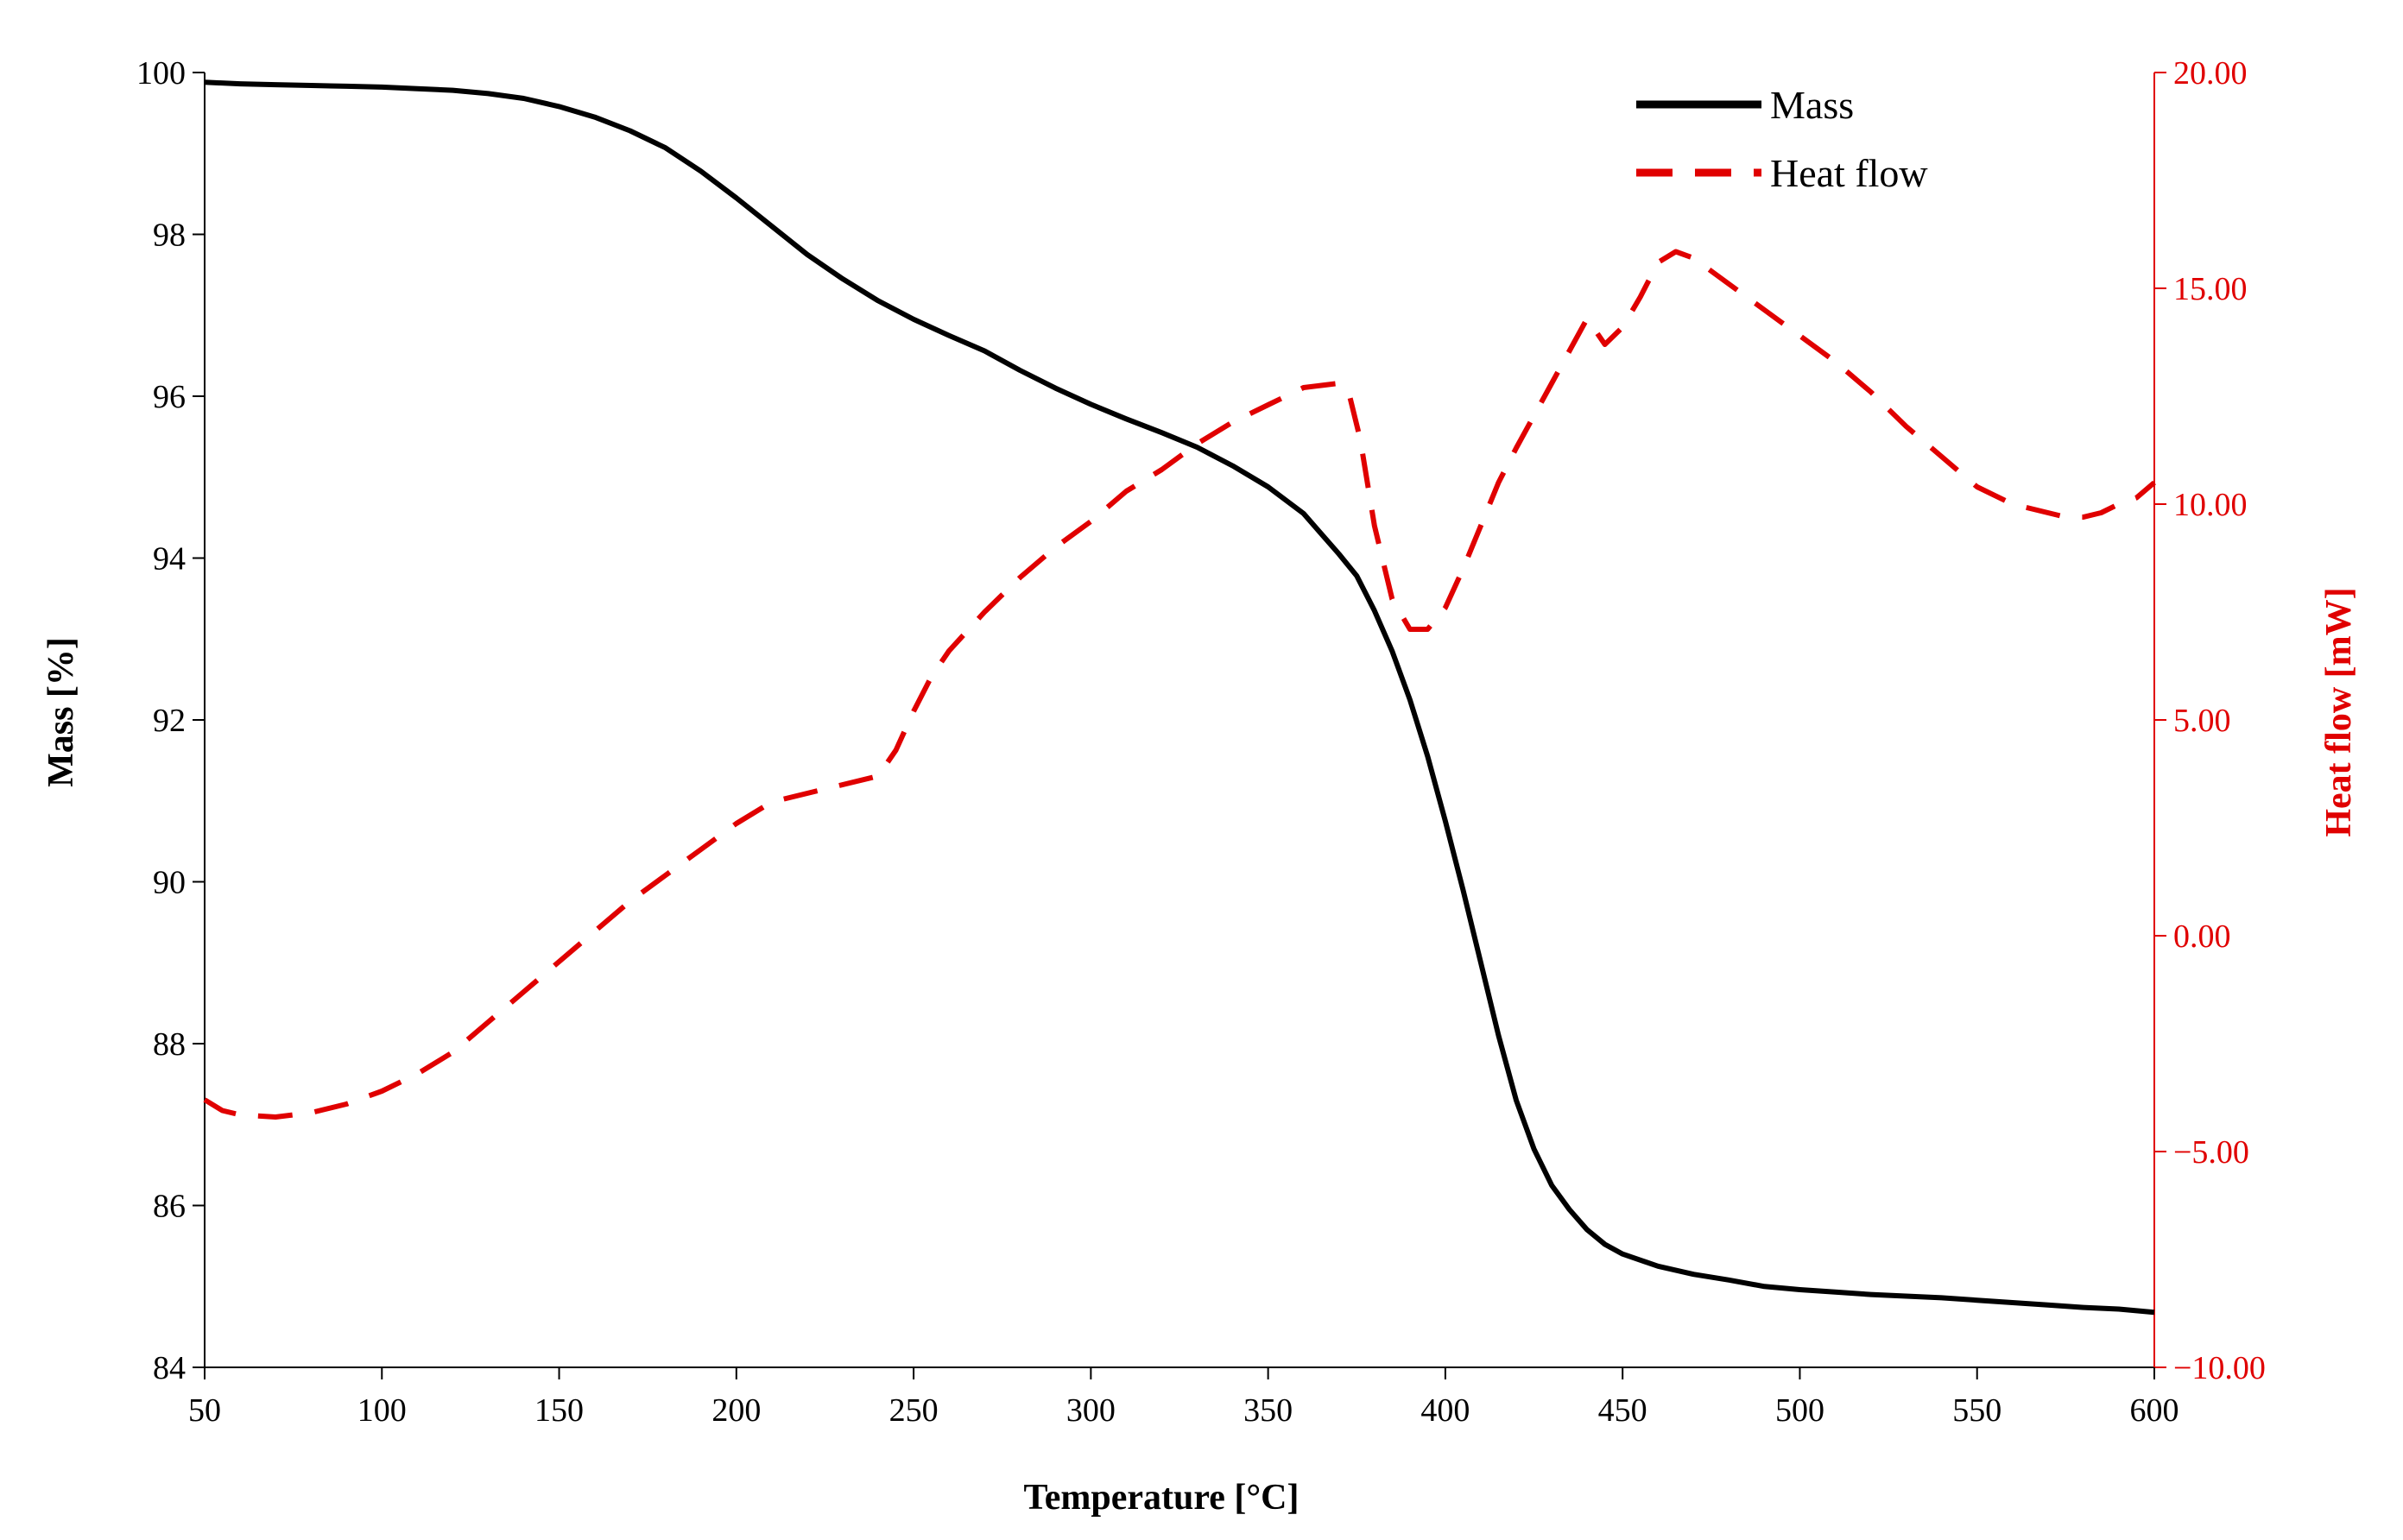  I want to click on left-tick-label: 100, so click(161, 73).